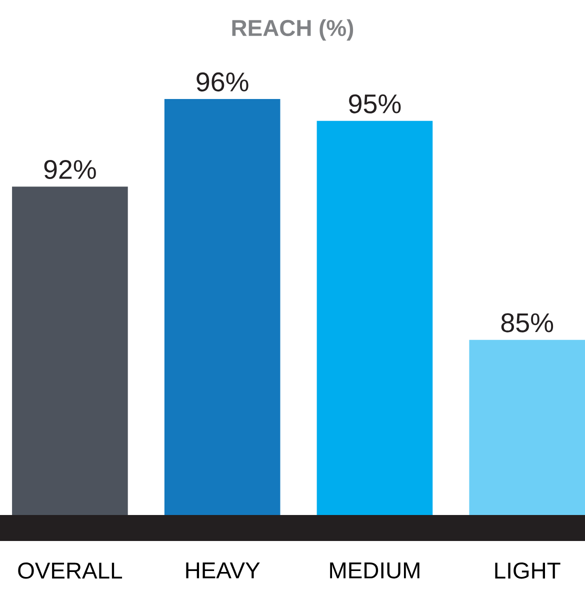 The width and height of the screenshot is (585, 592). What do you see at coordinates (375, 570) in the screenshot?
I see `x-tick-label: MEDIUM` at bounding box center [375, 570].